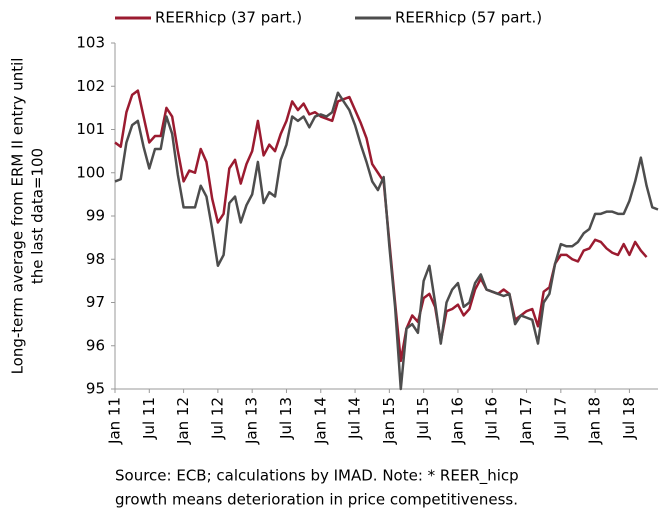  What do you see at coordinates (115, 421) in the screenshot?
I see `x-tick-label: Jan 11` at bounding box center [115, 421].